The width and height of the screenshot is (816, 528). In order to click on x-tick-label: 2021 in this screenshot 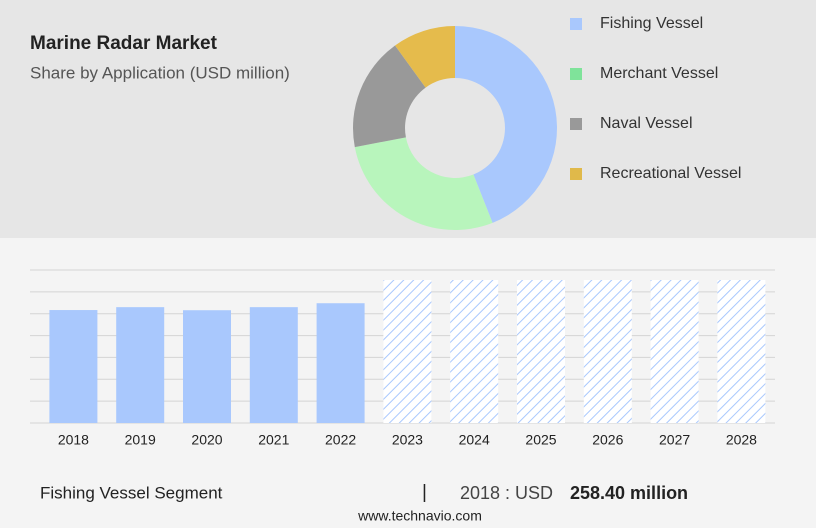, I will do `click(273, 440)`.